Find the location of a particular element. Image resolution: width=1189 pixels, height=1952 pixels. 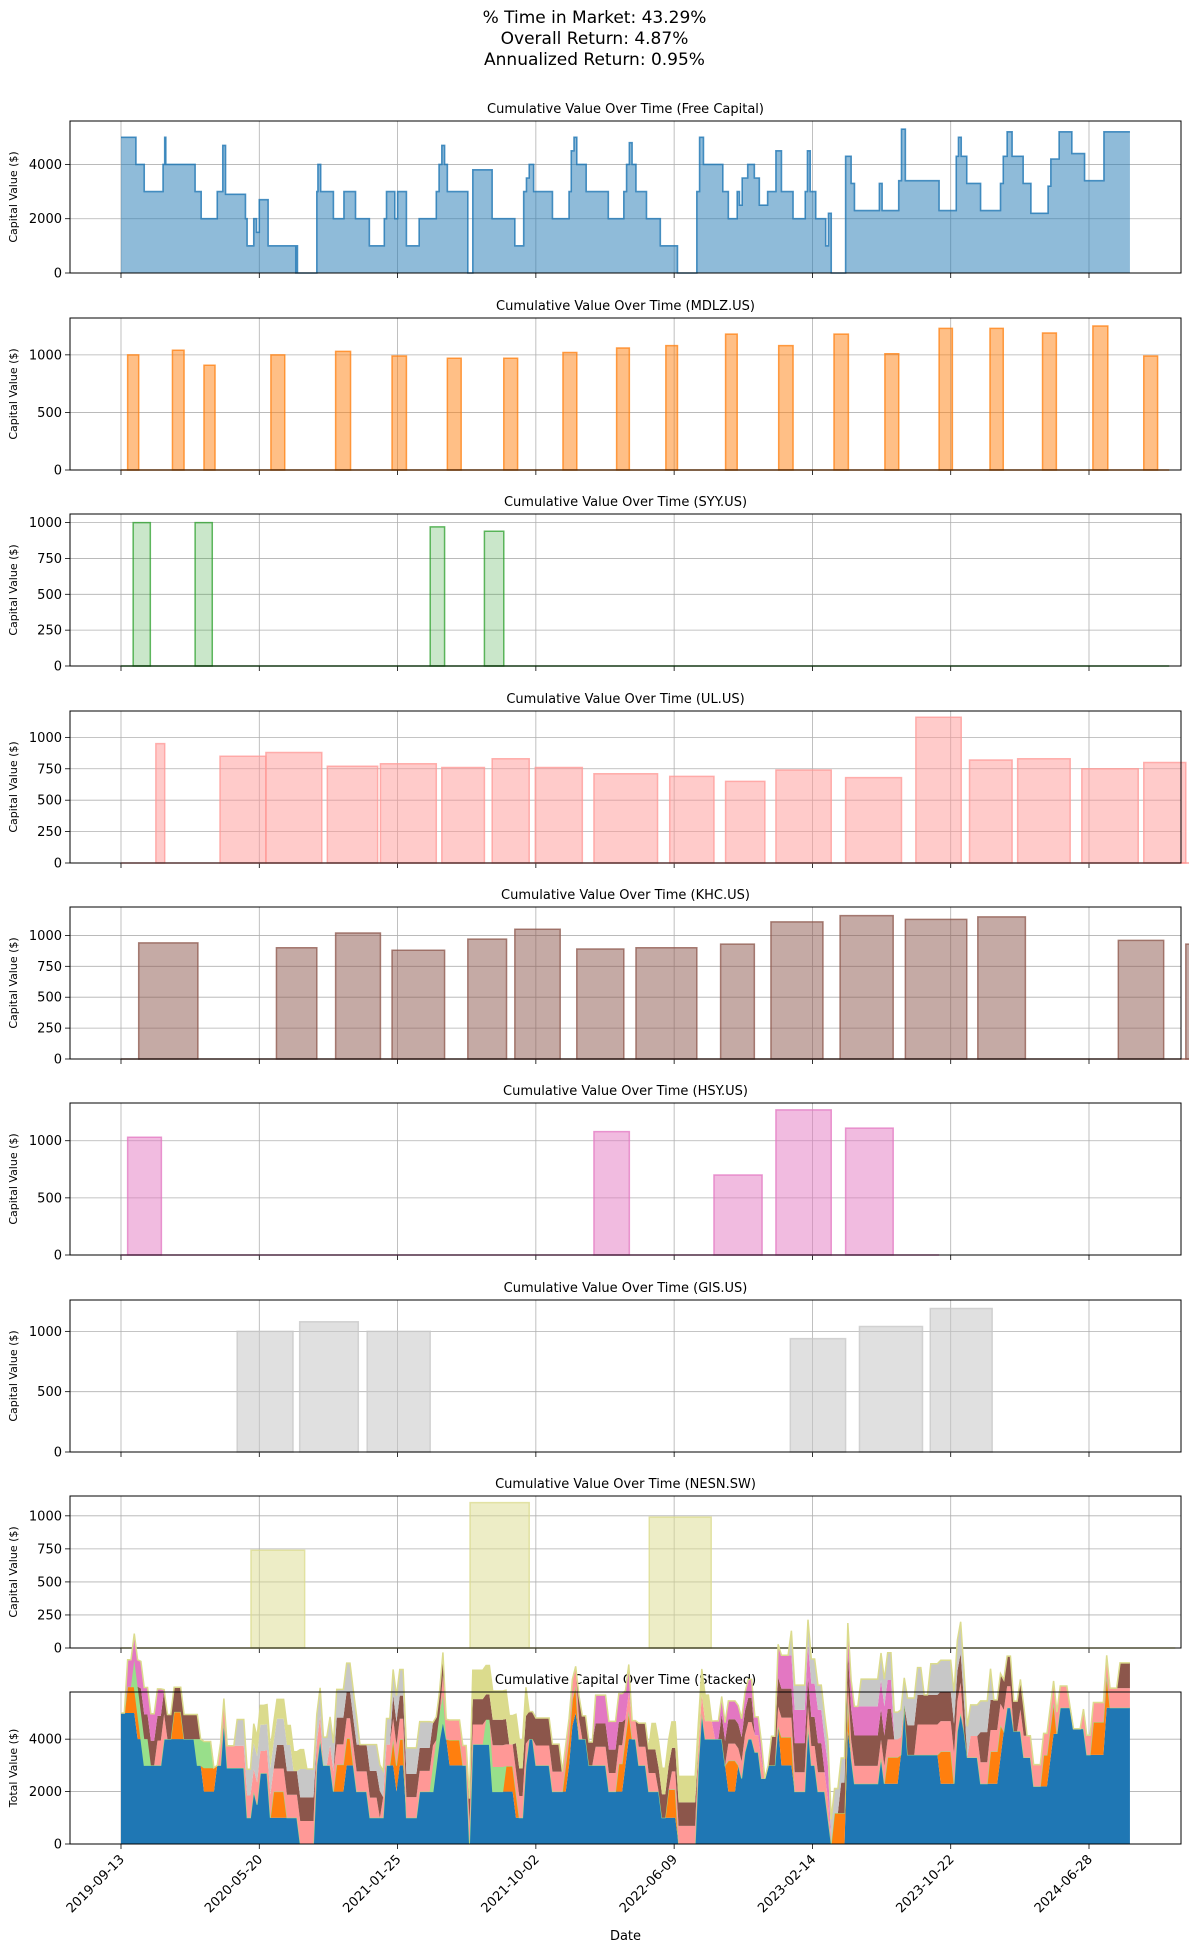

x-tick-label: 2023-02-14 is located at coordinates (787, 1884).